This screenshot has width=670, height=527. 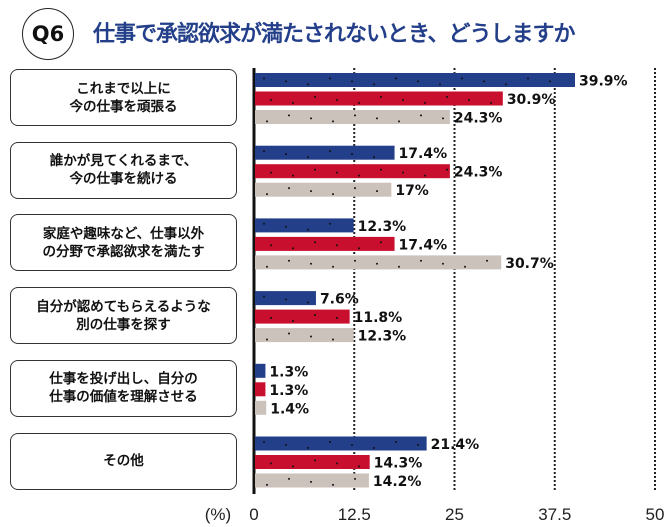 What do you see at coordinates (123, 379) in the screenshot?
I see `category-label-line: 仕事を投げ出し、自分の` at bounding box center [123, 379].